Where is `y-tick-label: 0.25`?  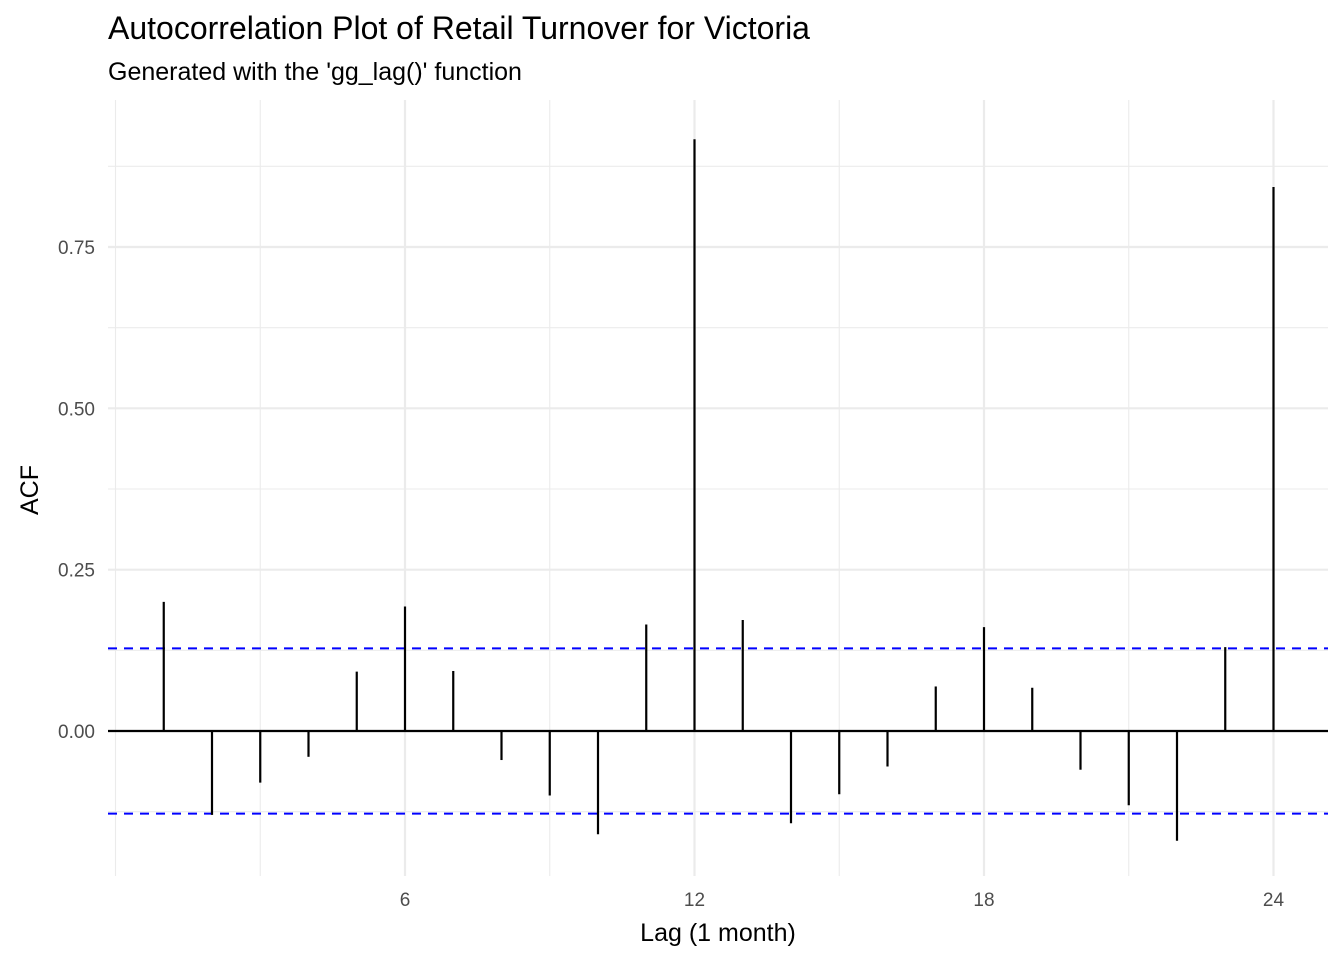
y-tick-label: 0.25 is located at coordinates (76, 571).